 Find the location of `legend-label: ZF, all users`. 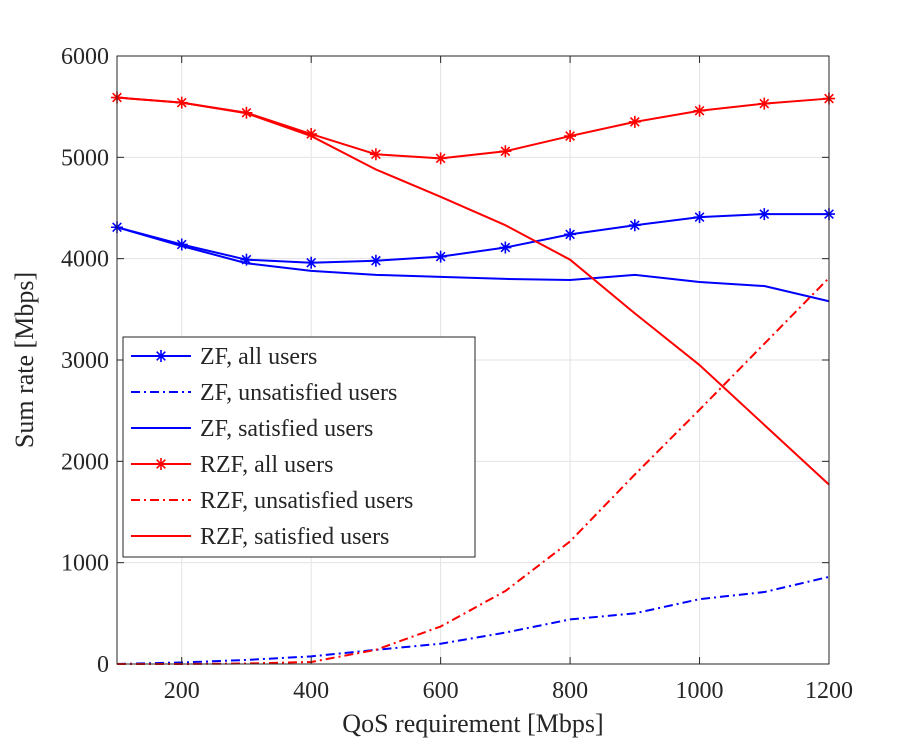

legend-label: ZF, all users is located at coordinates (258, 357).